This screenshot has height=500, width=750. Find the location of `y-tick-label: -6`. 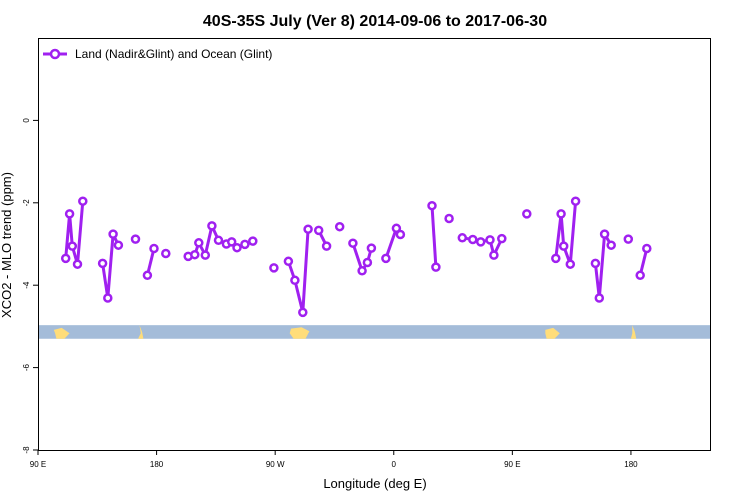

y-tick-label: -6 is located at coordinates (26, 367).